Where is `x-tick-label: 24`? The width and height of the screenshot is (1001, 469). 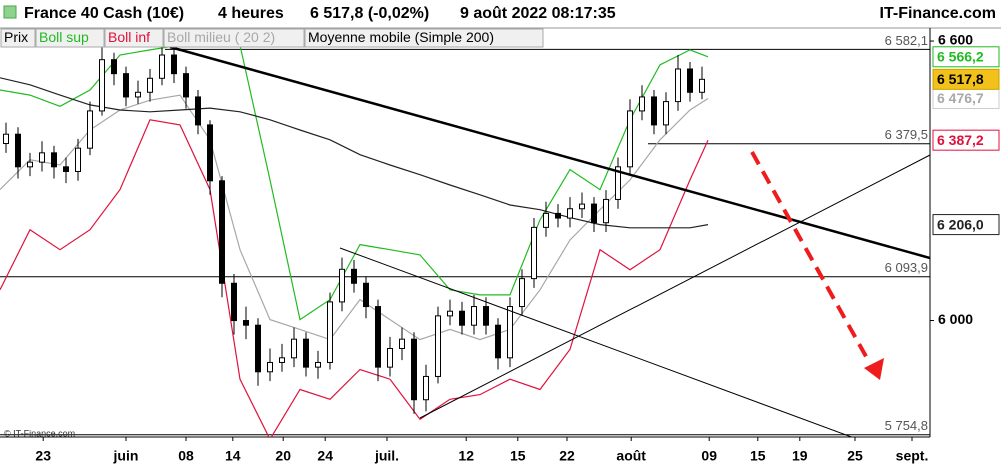
x-tick-label: 24 is located at coordinates (325, 456).